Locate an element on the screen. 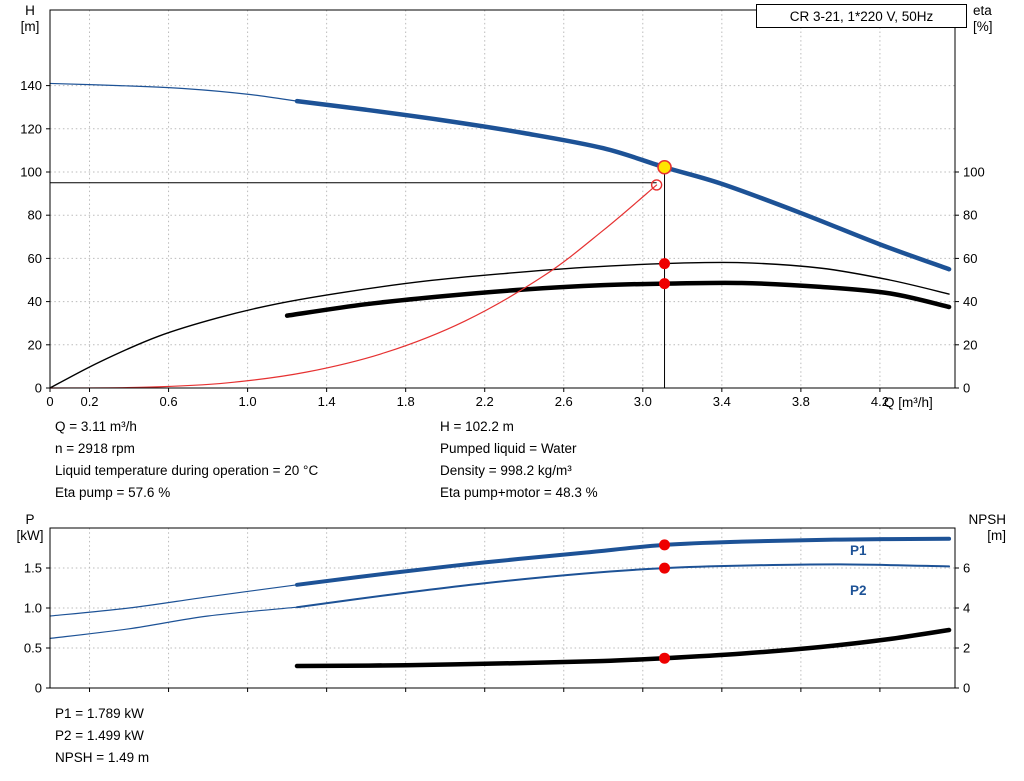 Image resolution: width=1024 pixels, height=781 pixels. svg-text: 3.4 is located at coordinates (722, 401).